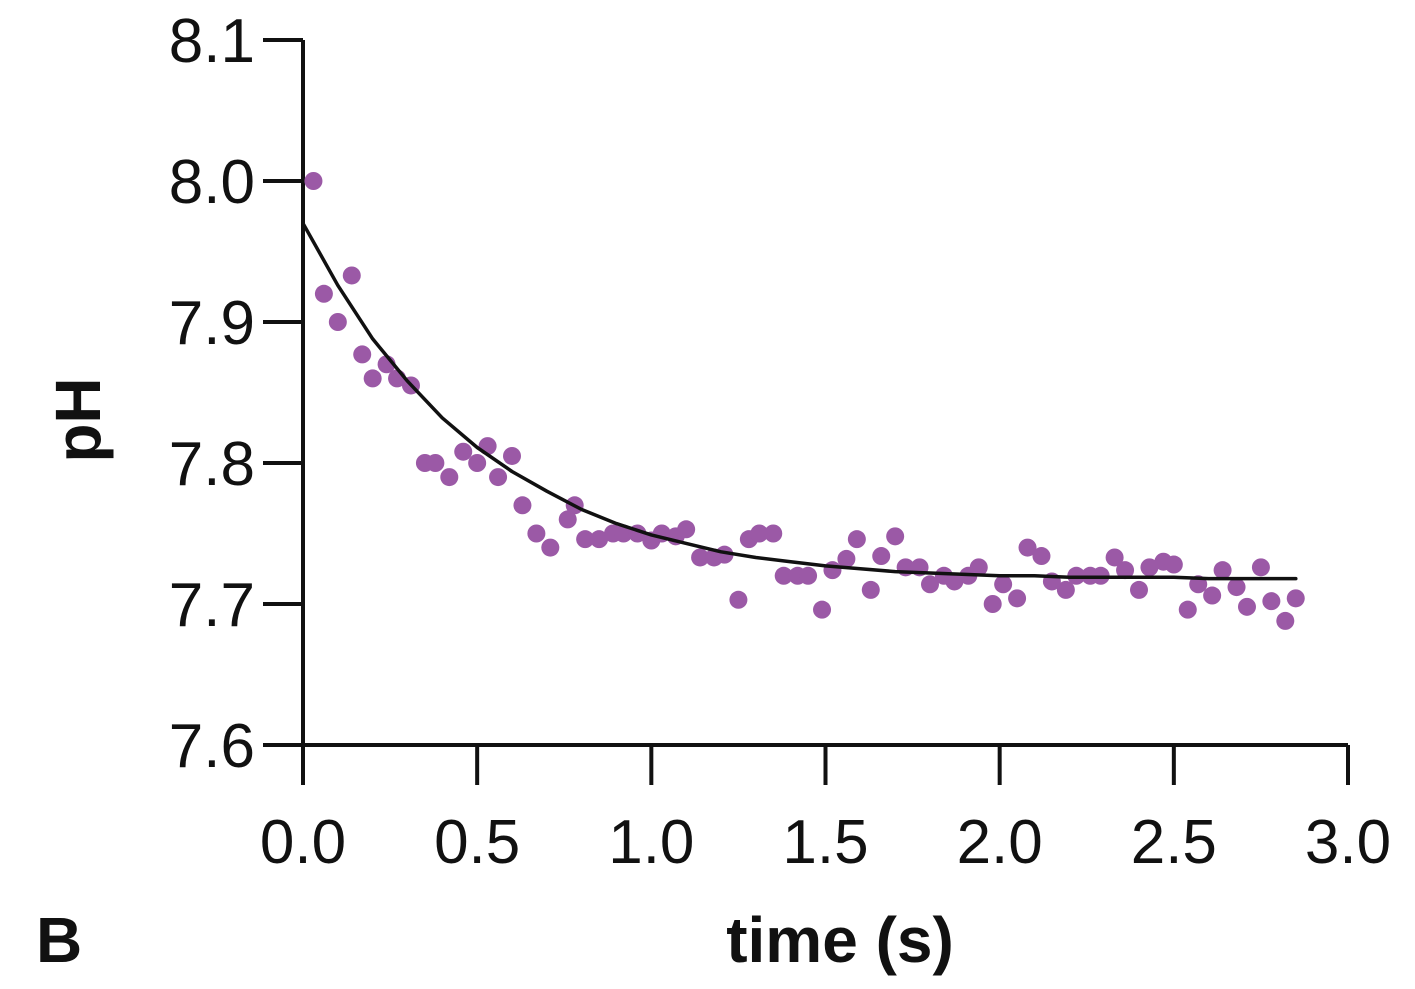 Image resolution: width=1415 pixels, height=989 pixels. Describe the element at coordinates (212, 605) in the screenshot. I see `y-tick-label: 7.7` at that location.